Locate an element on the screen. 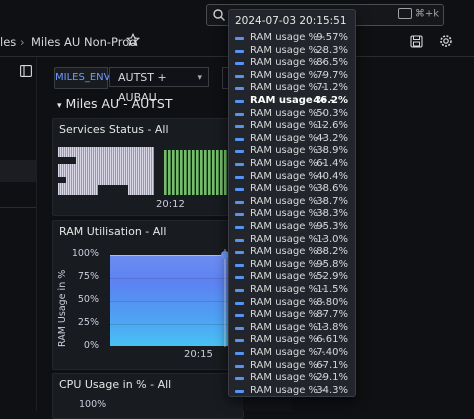 The width and height of the screenshot is (474, 419). variable-select: AUTST + AUBAU ▾ is located at coordinates (159, 85).